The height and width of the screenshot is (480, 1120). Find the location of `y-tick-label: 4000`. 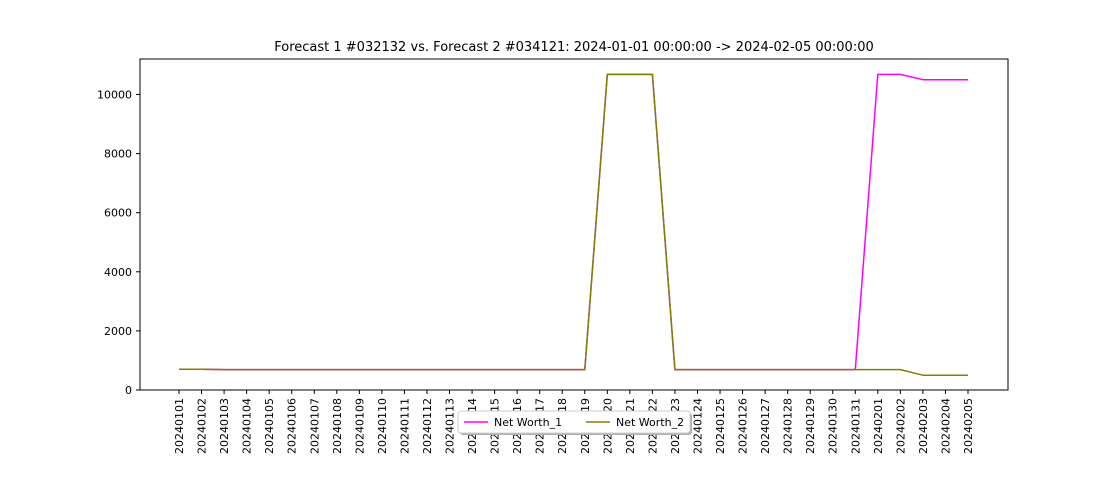

y-tick-label: 4000 is located at coordinates (118, 272).